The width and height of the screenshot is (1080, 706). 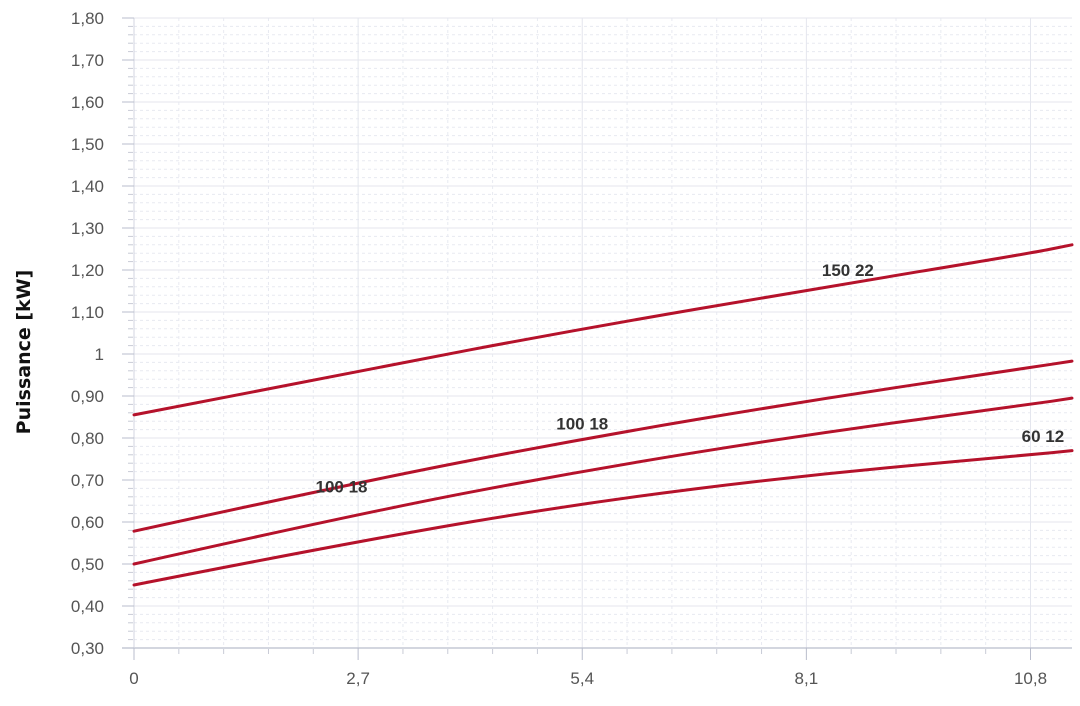 What do you see at coordinates (582, 678) in the screenshot?
I see `x-tick-label: 5,4` at bounding box center [582, 678].